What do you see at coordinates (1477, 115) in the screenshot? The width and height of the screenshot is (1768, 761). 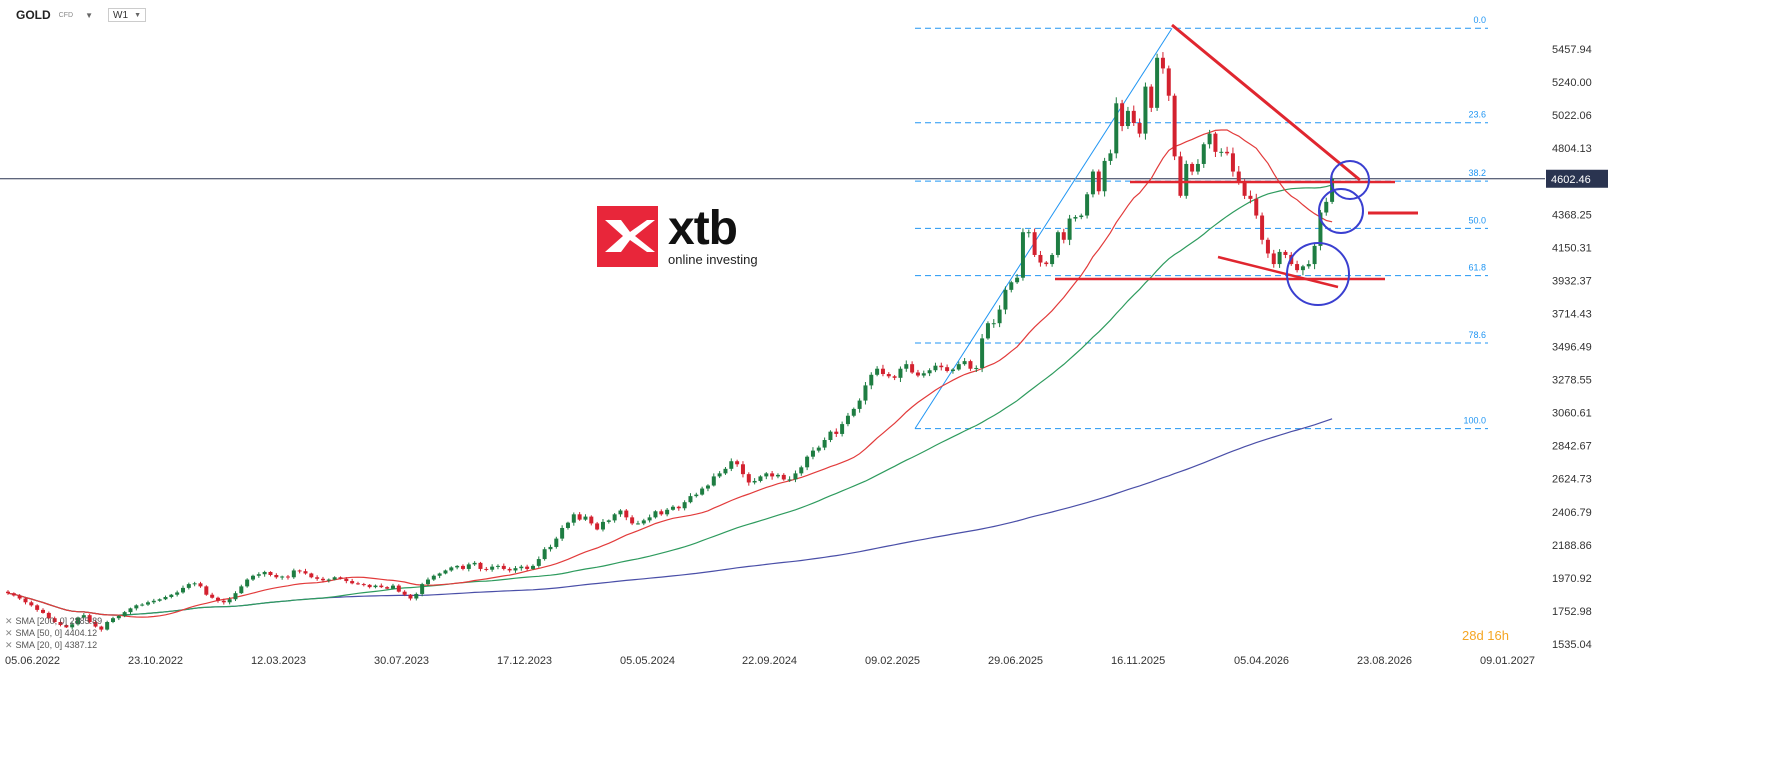 I see `fib-level-label: 23.6` at bounding box center [1477, 115].